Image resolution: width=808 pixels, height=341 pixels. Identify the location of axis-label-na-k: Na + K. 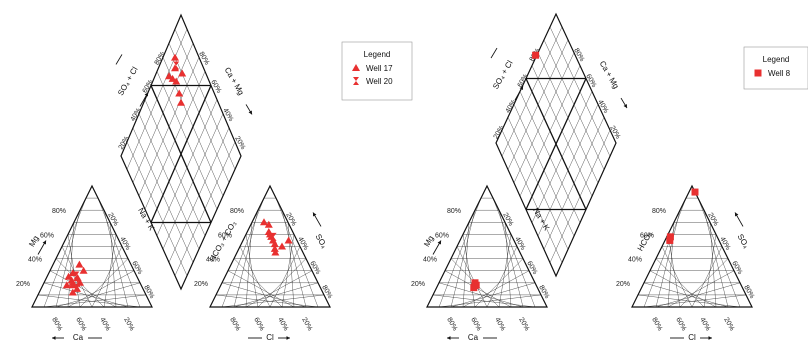
(146, 219).